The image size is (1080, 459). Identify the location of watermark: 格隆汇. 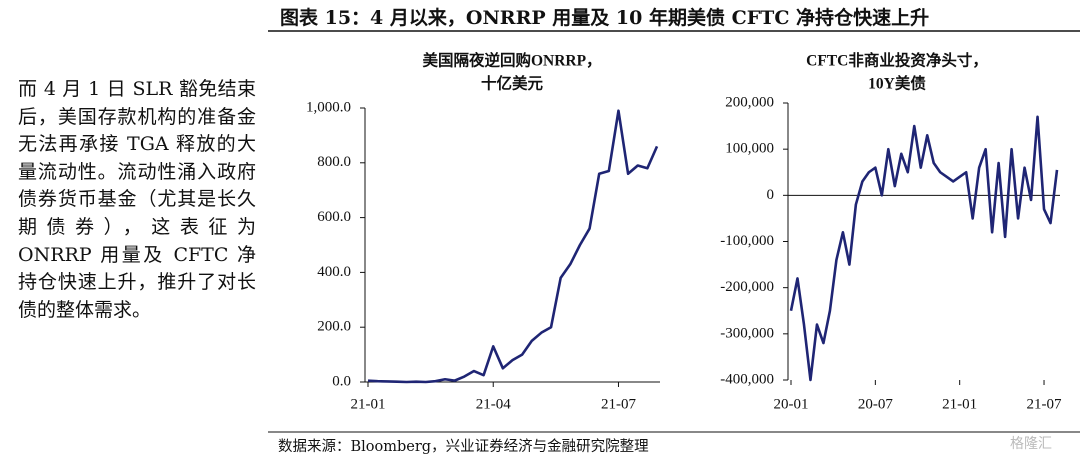
(1031, 444).